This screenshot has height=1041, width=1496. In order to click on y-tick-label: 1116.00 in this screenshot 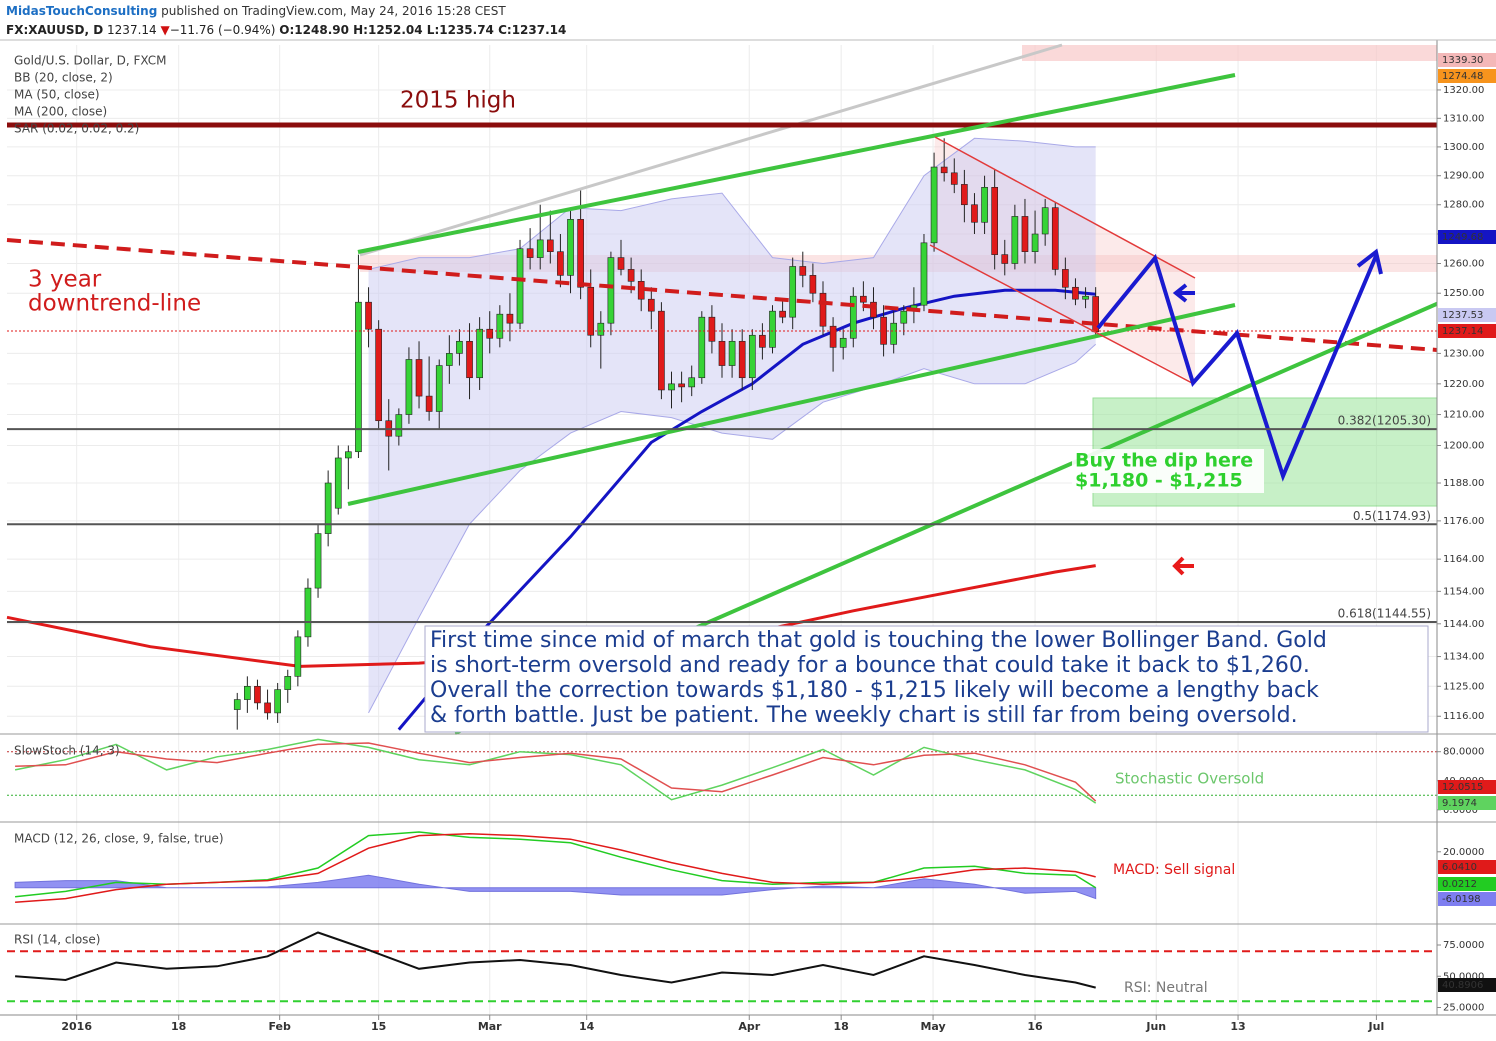, I will do `click(1463, 716)`.